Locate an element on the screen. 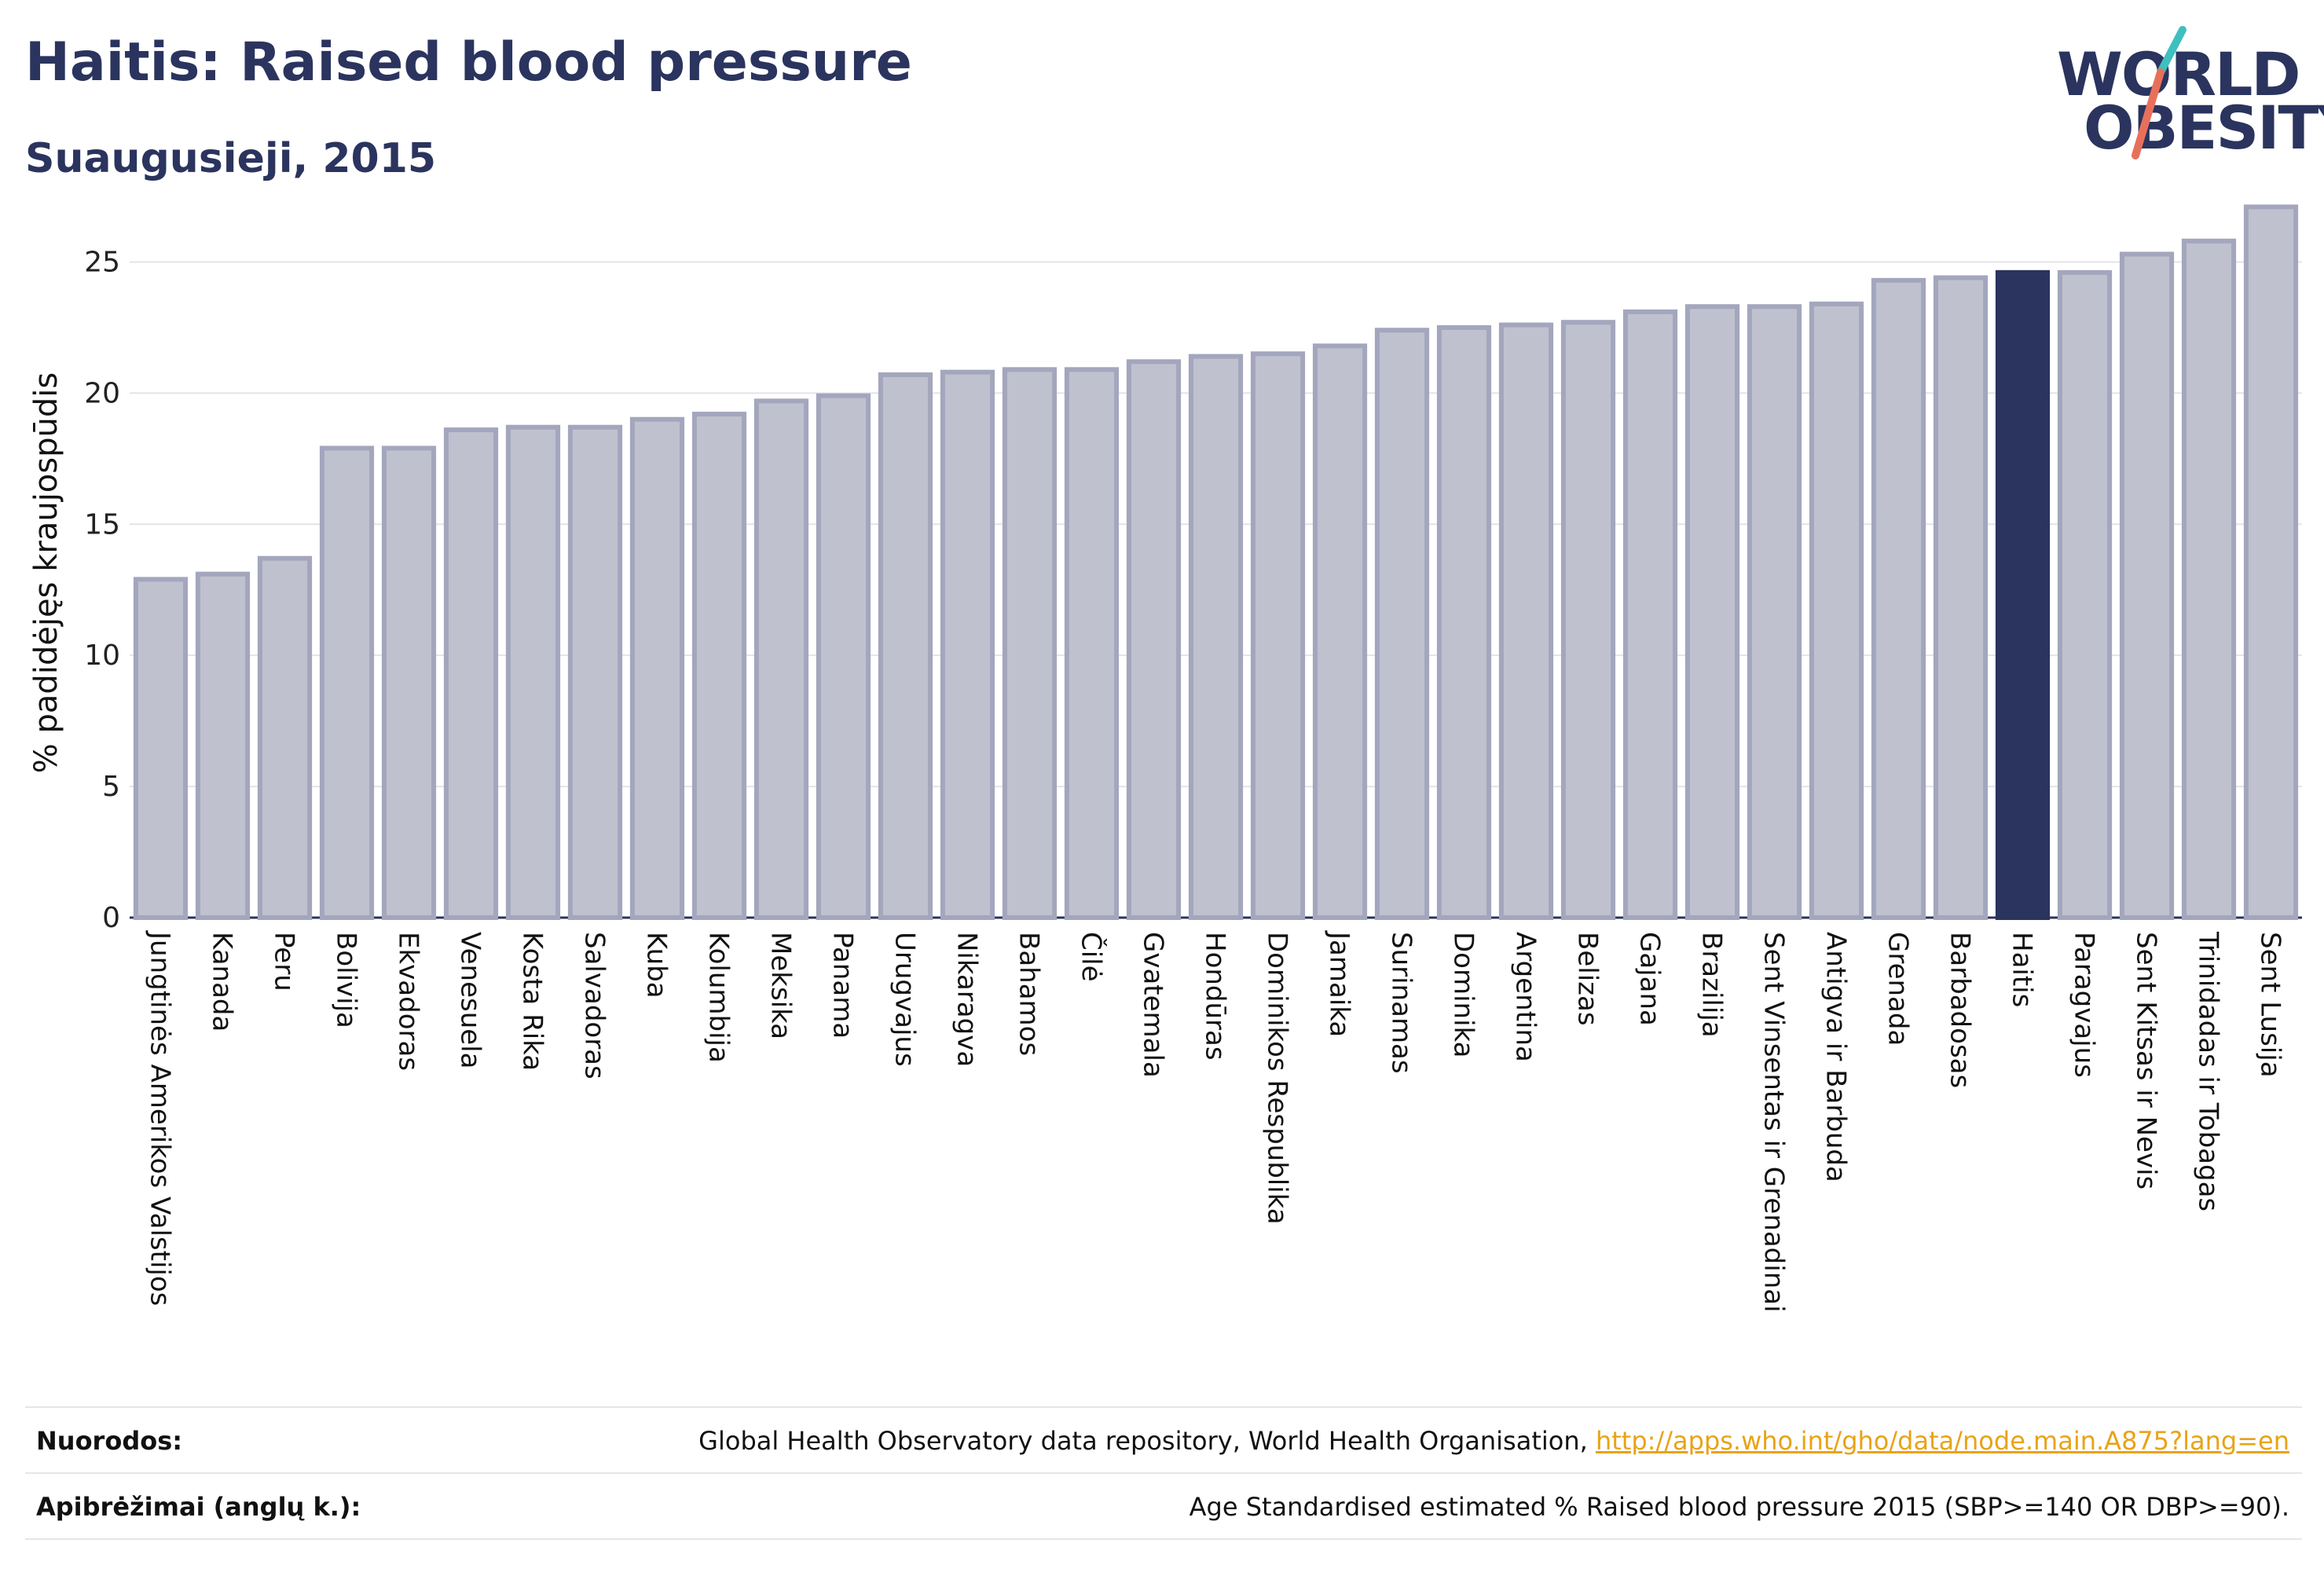 This screenshot has width=2324, height=1576. x-tick-label: Bolivija is located at coordinates (346, 980).